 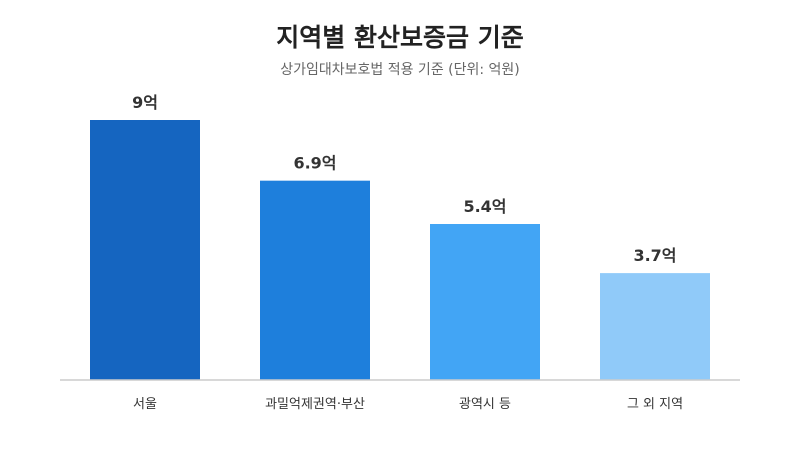 I want to click on category-label-0: 서울, so click(x=145, y=404).